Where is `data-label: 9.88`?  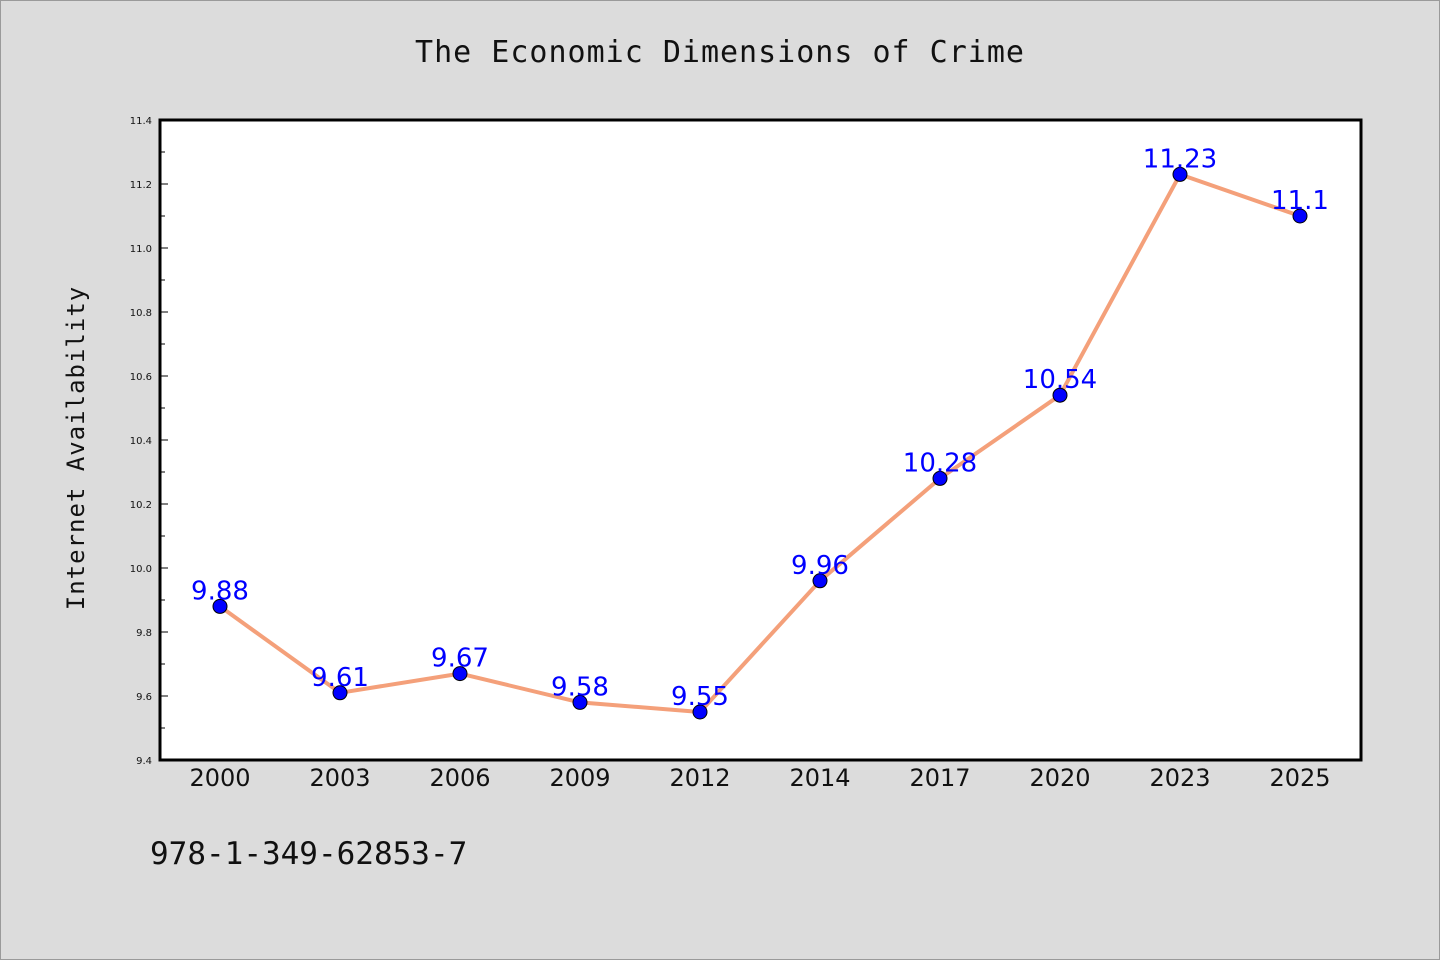 data-label: 9.88 is located at coordinates (220, 591).